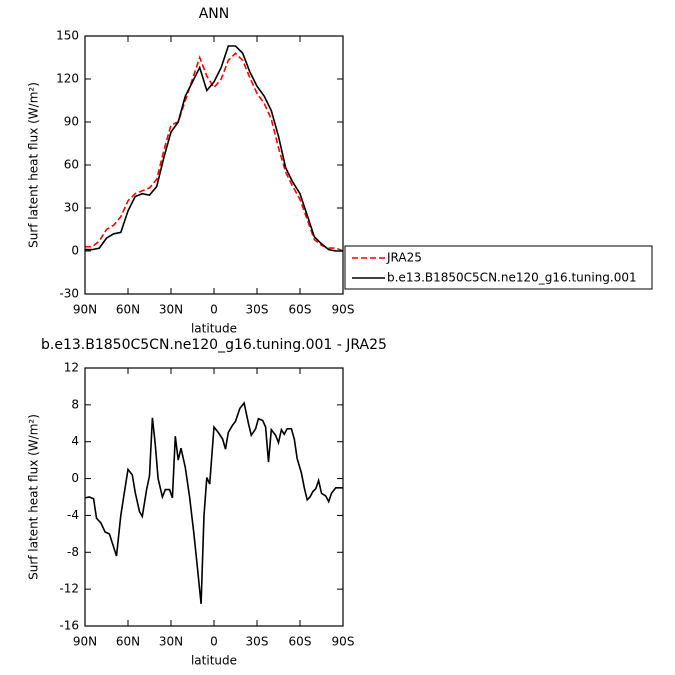 The image size is (675, 675). I want to click on y-tick-label: -4, so click(73, 515).